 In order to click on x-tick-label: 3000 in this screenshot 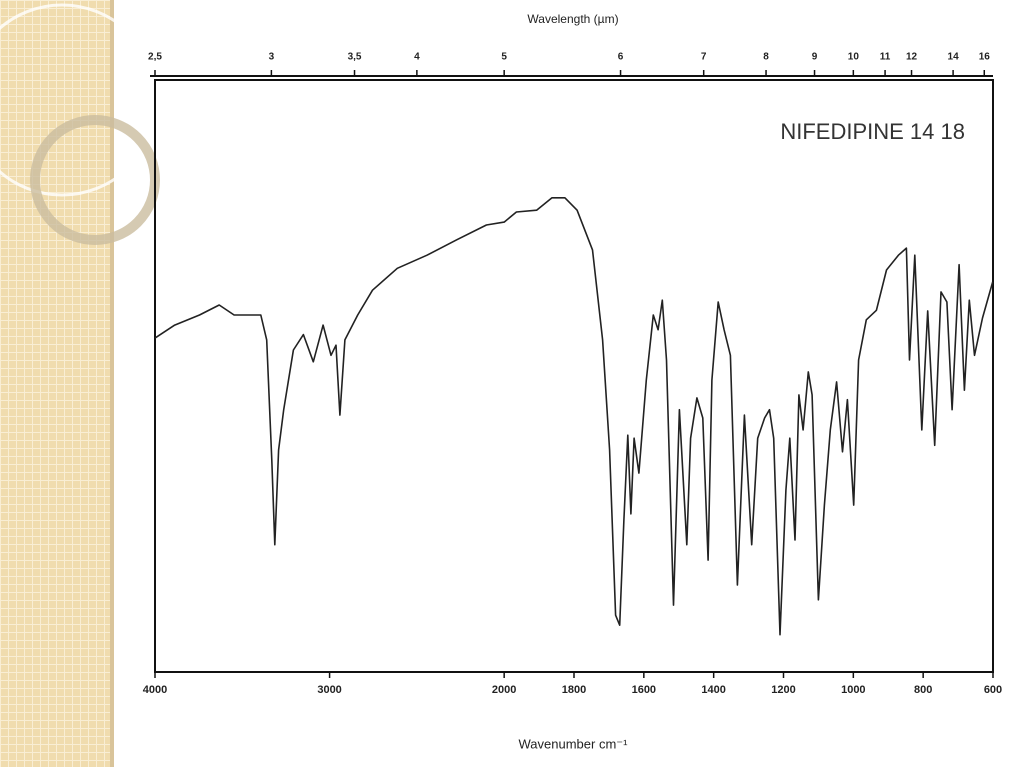, I will do `click(329, 690)`.